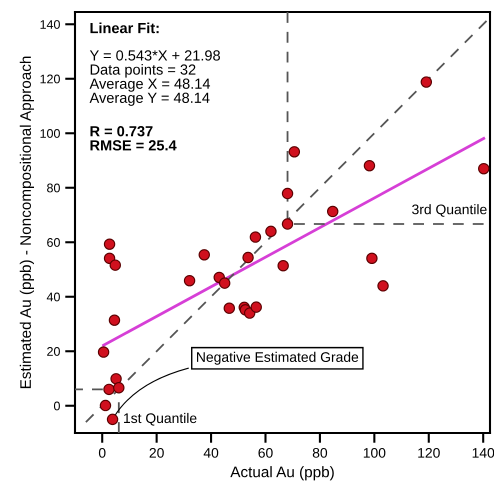 This screenshot has height=489, width=494. What do you see at coordinates (50, 133) in the screenshot?
I see `y-tick-label: 100` at bounding box center [50, 133].